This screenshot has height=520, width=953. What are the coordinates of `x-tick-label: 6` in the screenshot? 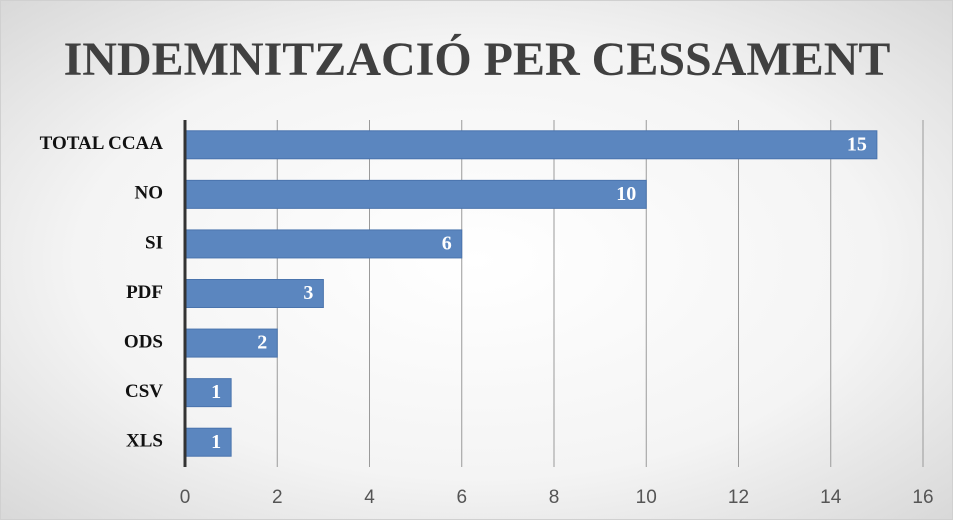 It's located at (461, 497).